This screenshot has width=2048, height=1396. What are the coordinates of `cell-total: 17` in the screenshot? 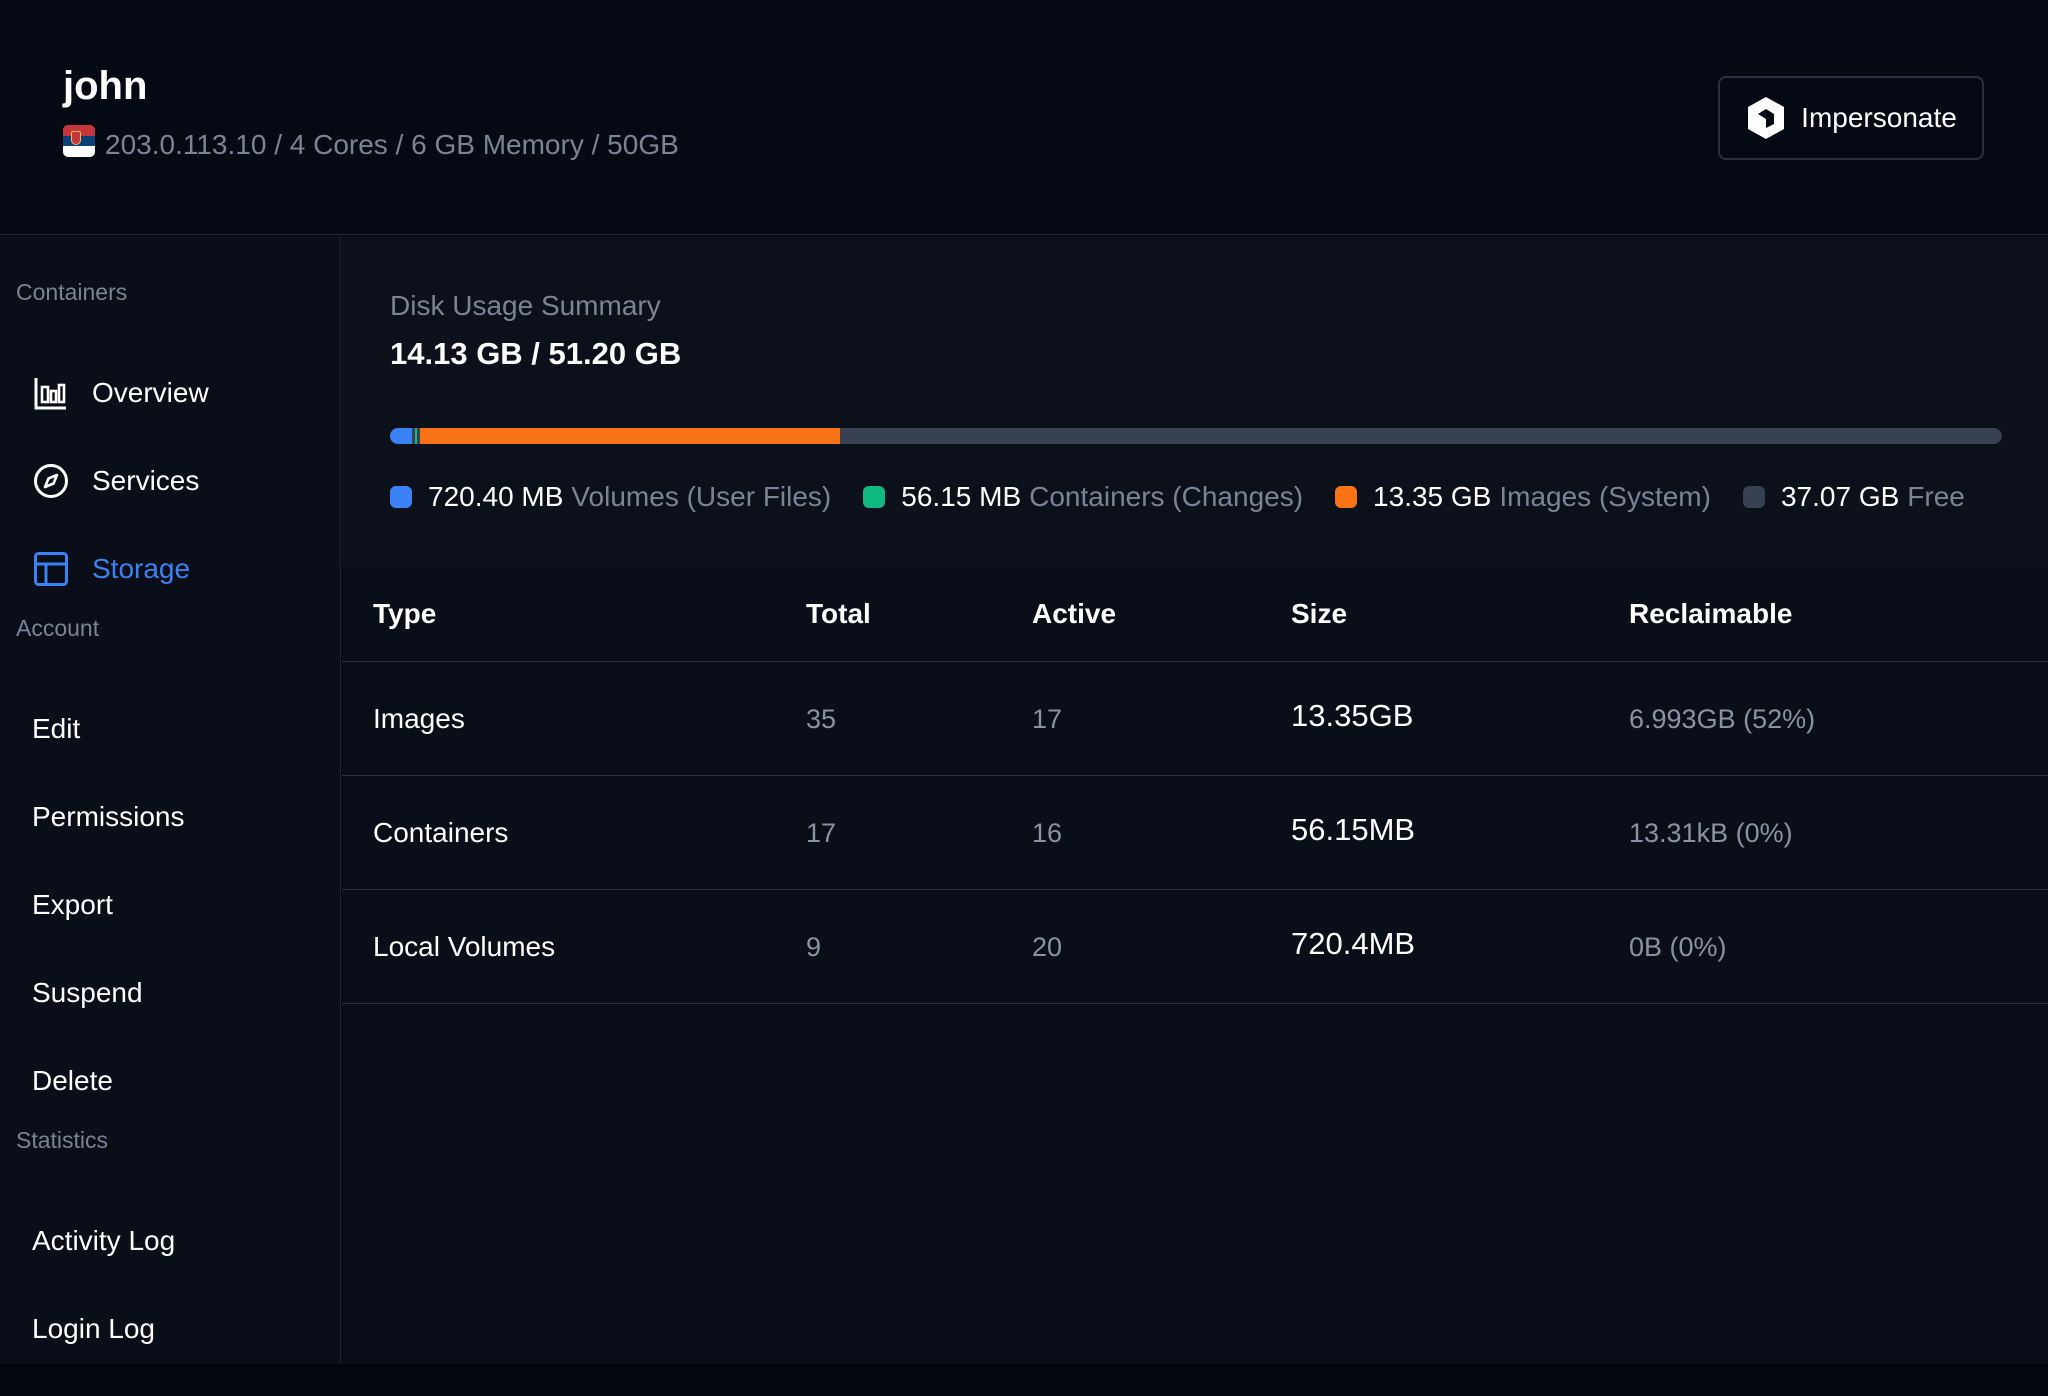 It's located at (821, 833).